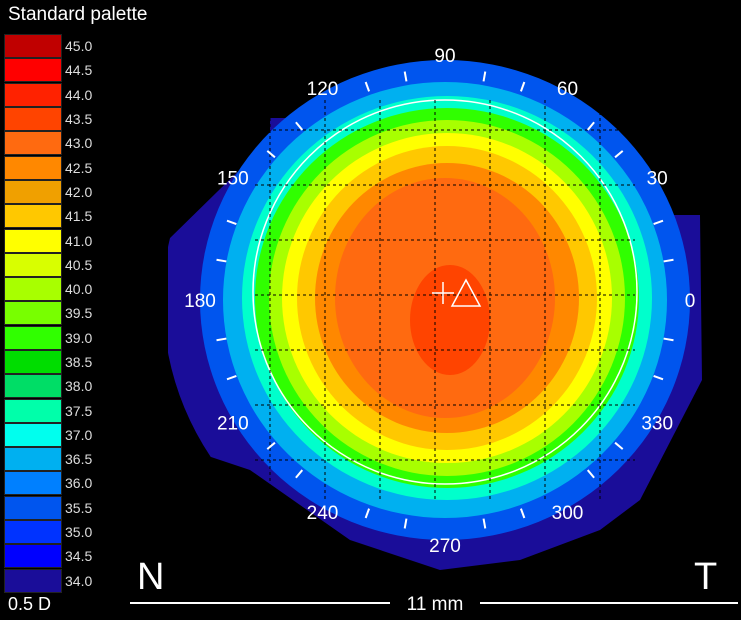 The image size is (741, 620). I want to click on legend-value: 36.0, so click(79, 483).